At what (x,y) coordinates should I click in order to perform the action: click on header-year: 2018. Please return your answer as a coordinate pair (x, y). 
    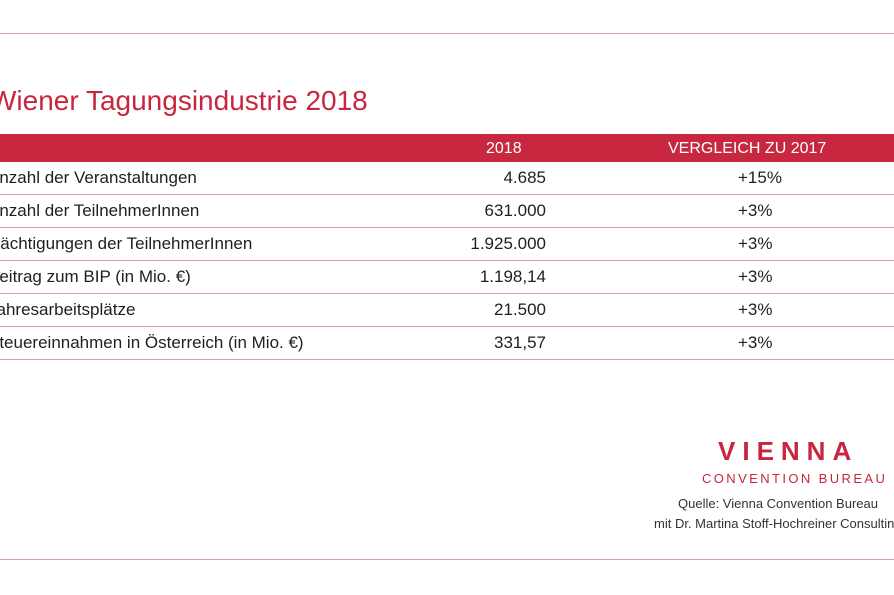
    Looking at the image, I should click on (504, 148).